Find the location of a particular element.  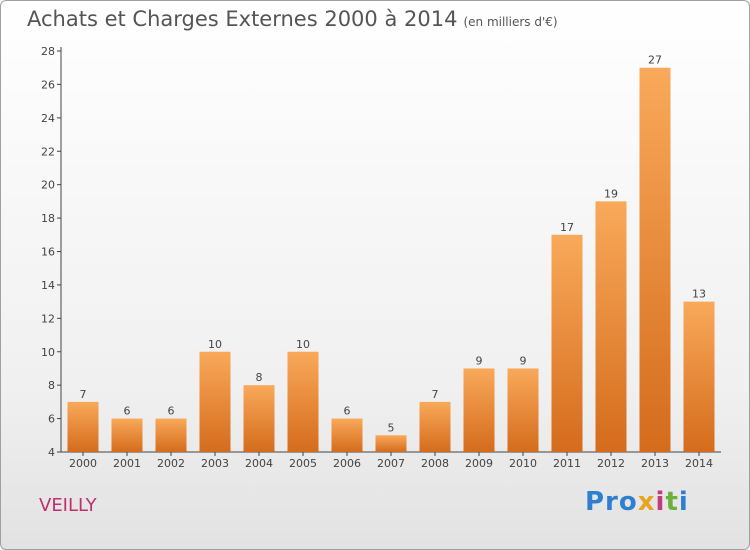

bar-value-label: 27 is located at coordinates (655, 60).